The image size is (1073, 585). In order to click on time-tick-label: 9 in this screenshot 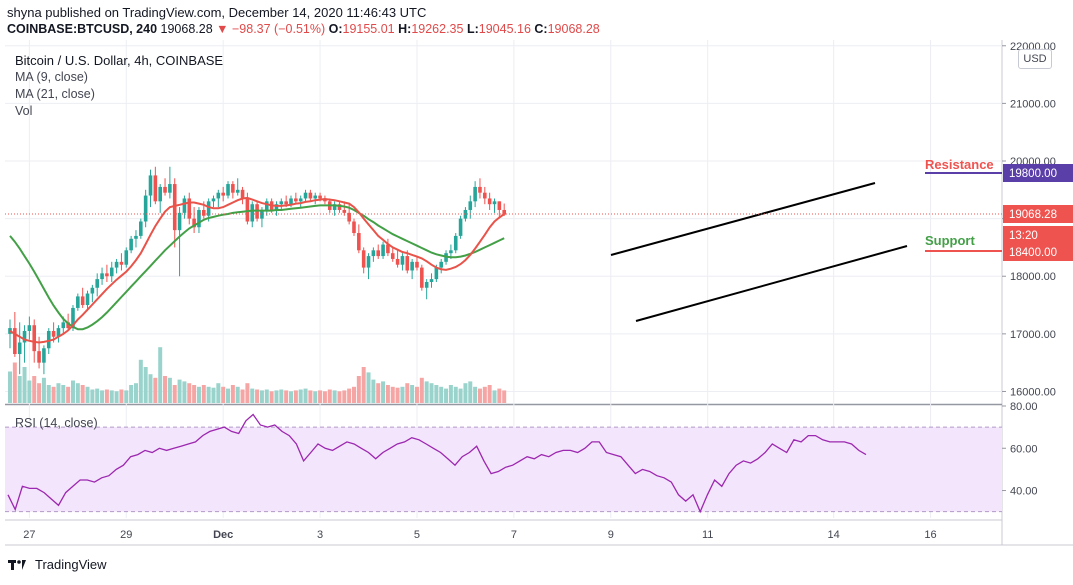, I will do `click(611, 535)`.